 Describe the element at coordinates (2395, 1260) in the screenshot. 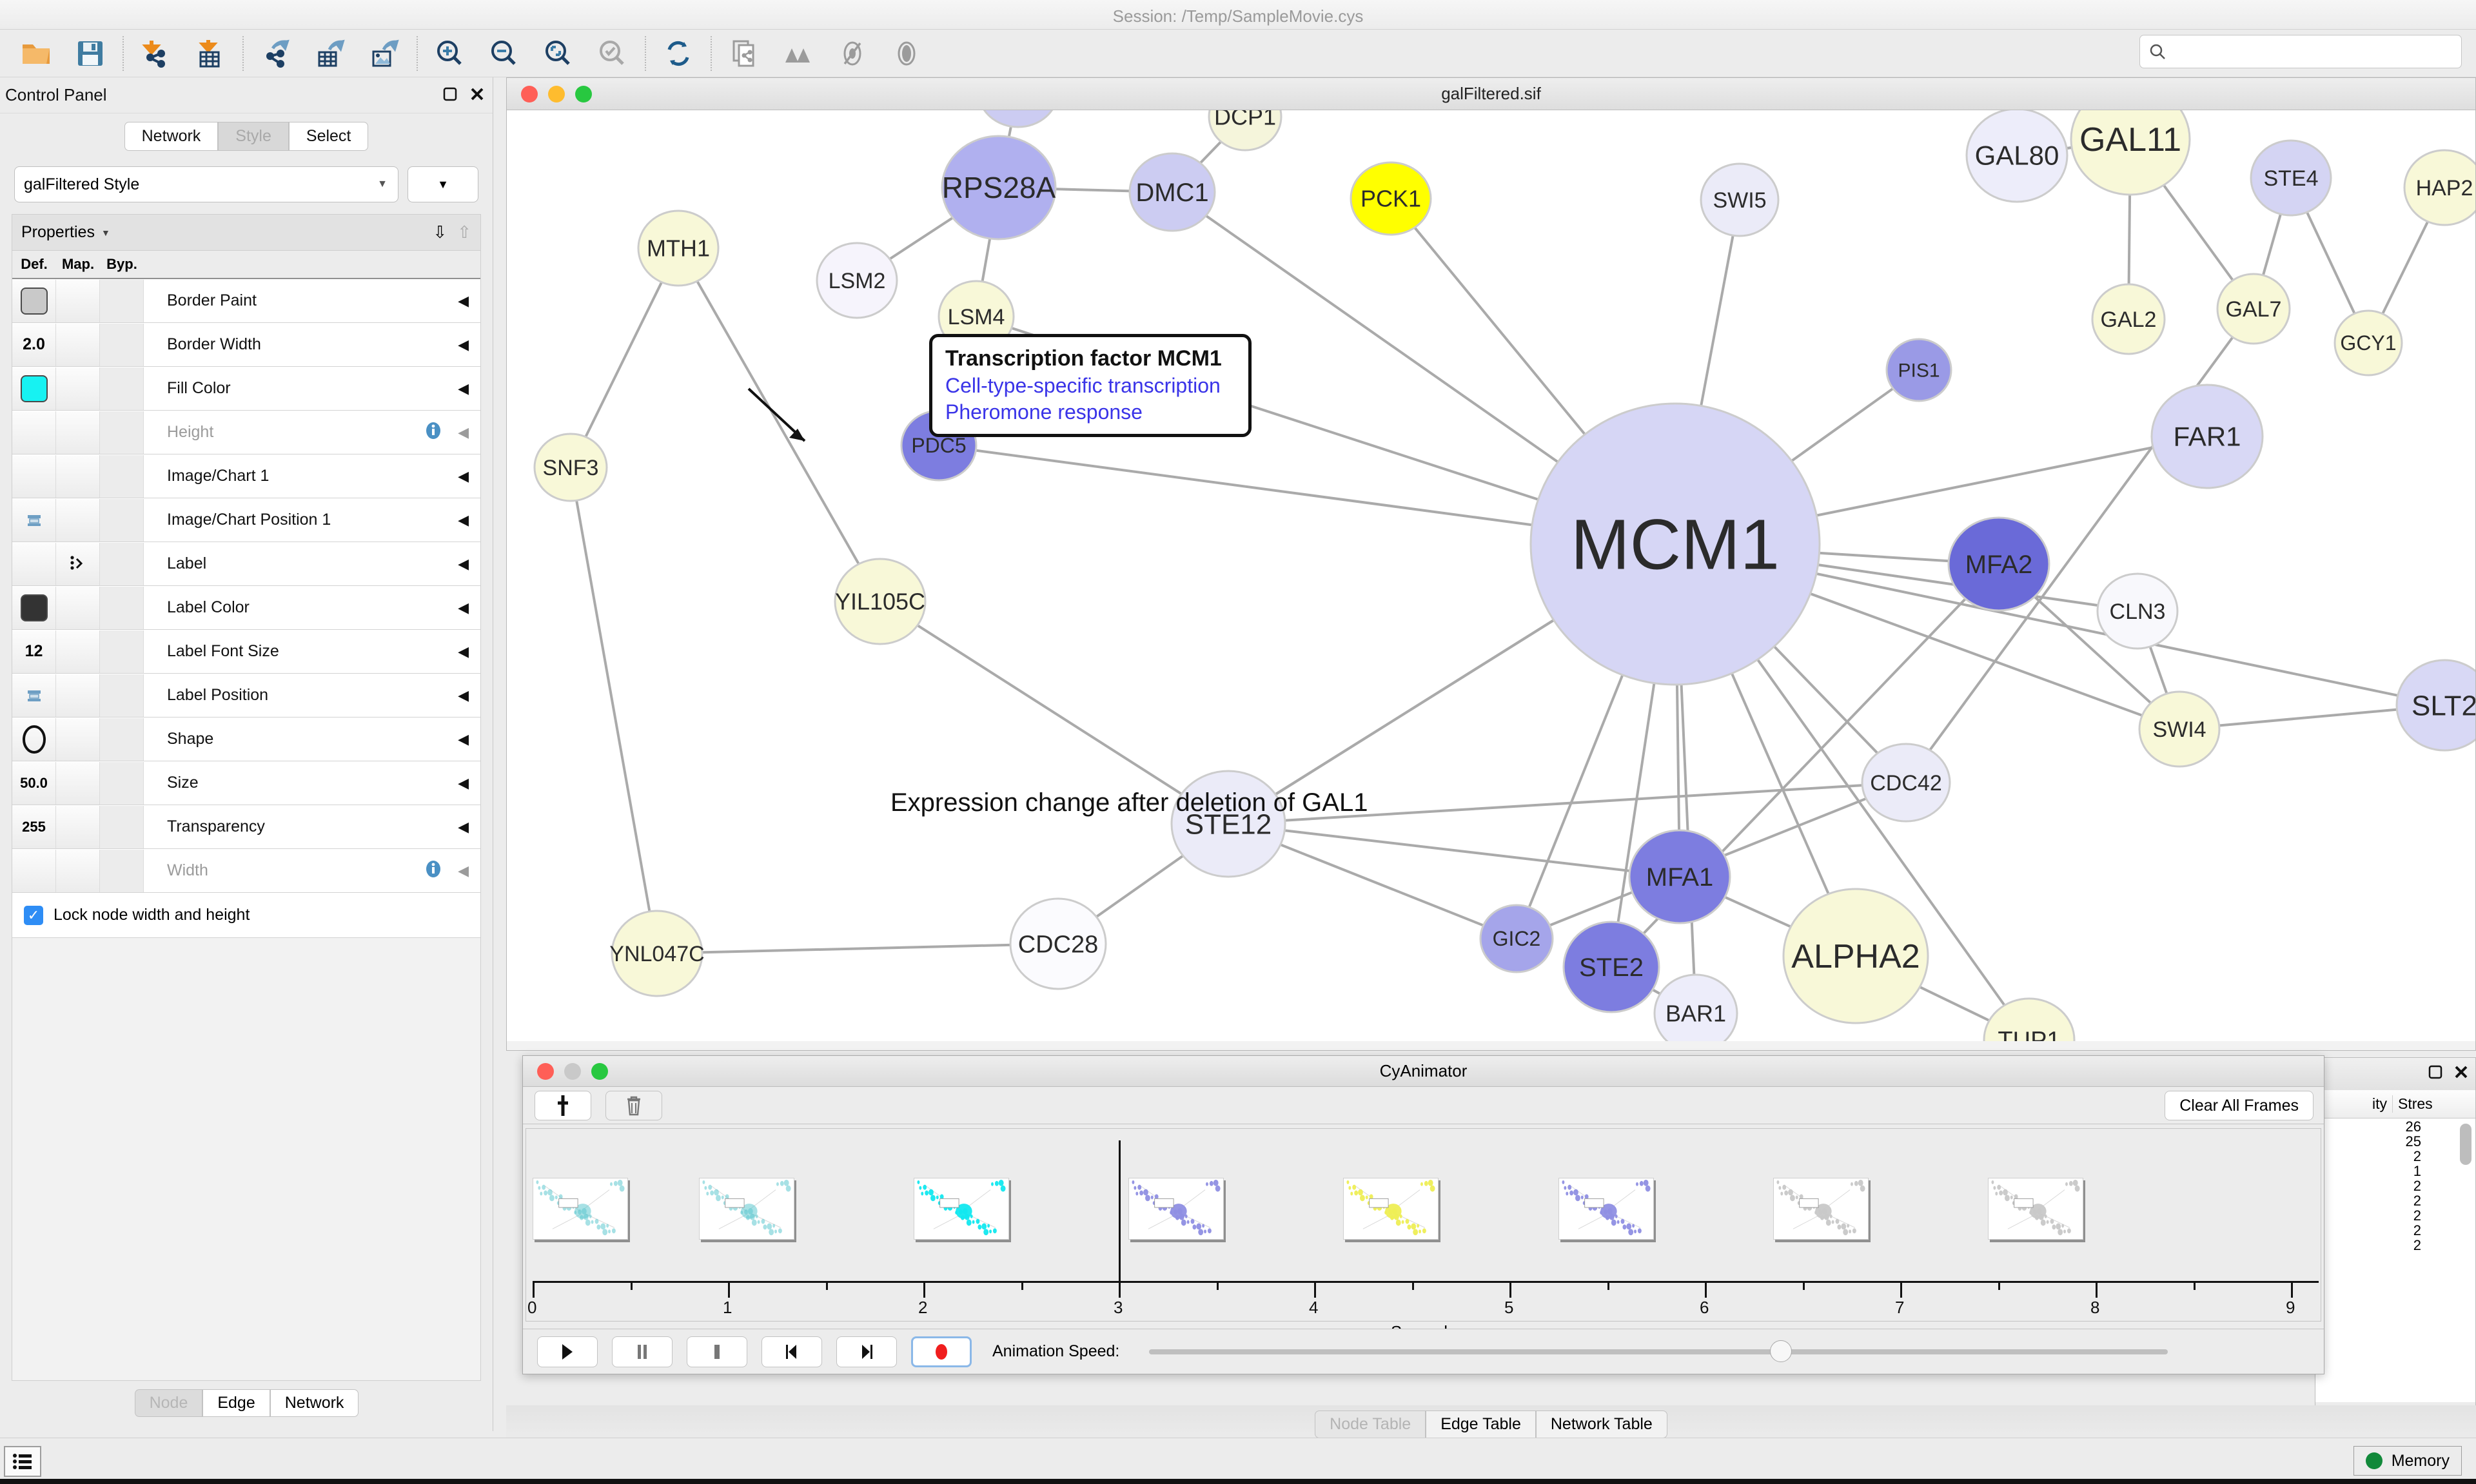

I see `node-table-body: 26 25 2 1 2 2 2 2 2` at that location.